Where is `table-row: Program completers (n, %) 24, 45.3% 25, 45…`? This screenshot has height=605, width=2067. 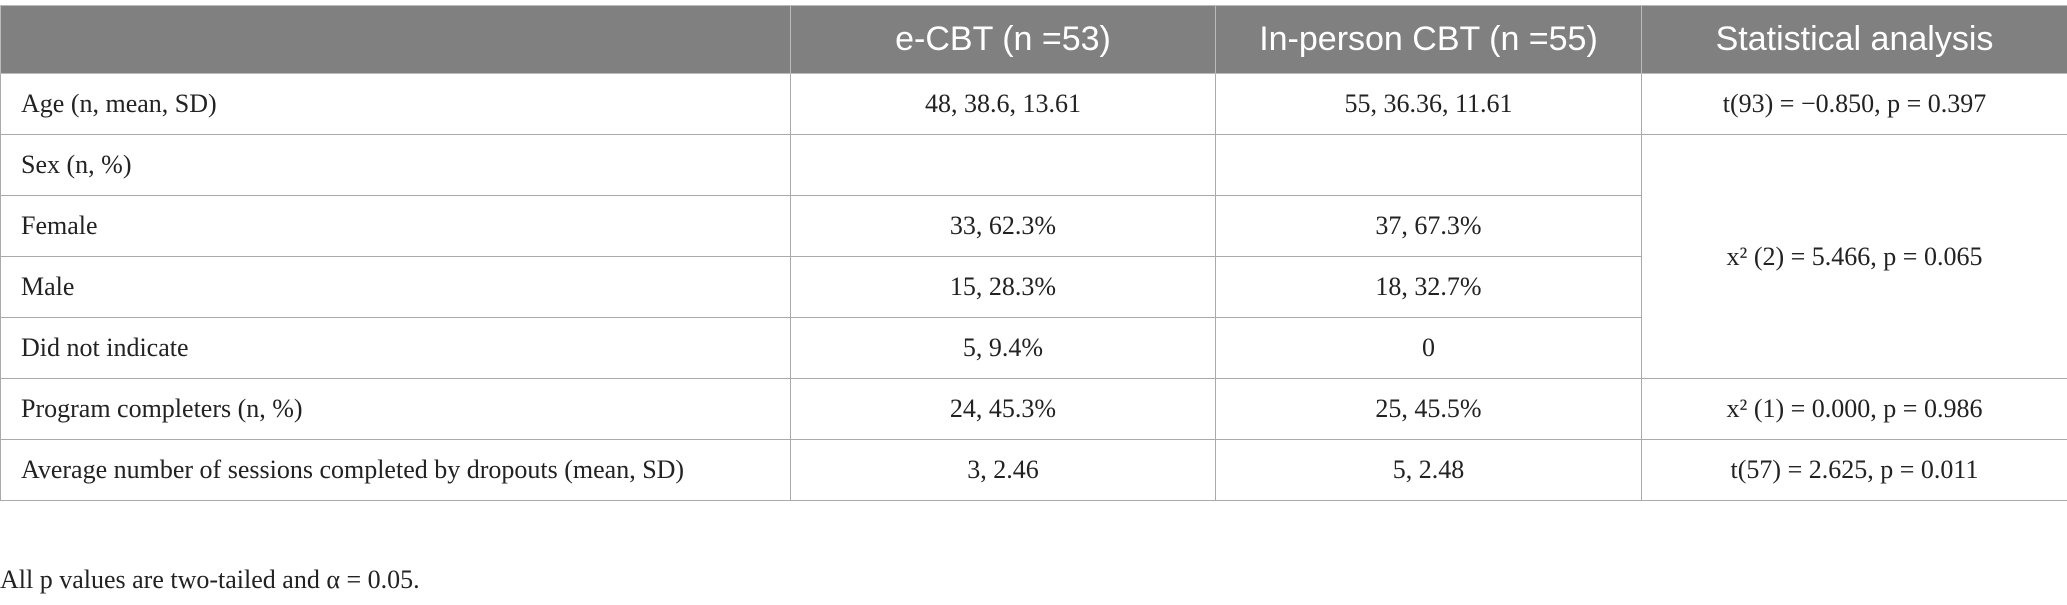 table-row: Program completers (n, %) 24, 45.3% 25, 45… is located at coordinates (1033, 409).